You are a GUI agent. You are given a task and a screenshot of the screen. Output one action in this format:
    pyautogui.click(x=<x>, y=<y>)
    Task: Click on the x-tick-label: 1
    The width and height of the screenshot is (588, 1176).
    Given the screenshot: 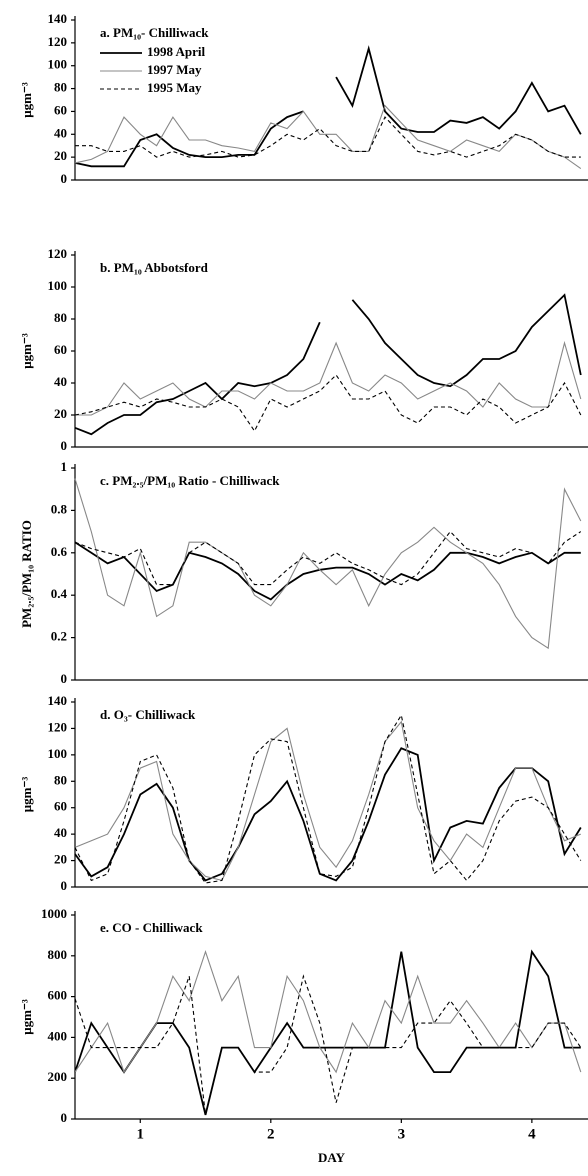 What is the action you would take?
    pyautogui.click(x=141, y=1134)
    